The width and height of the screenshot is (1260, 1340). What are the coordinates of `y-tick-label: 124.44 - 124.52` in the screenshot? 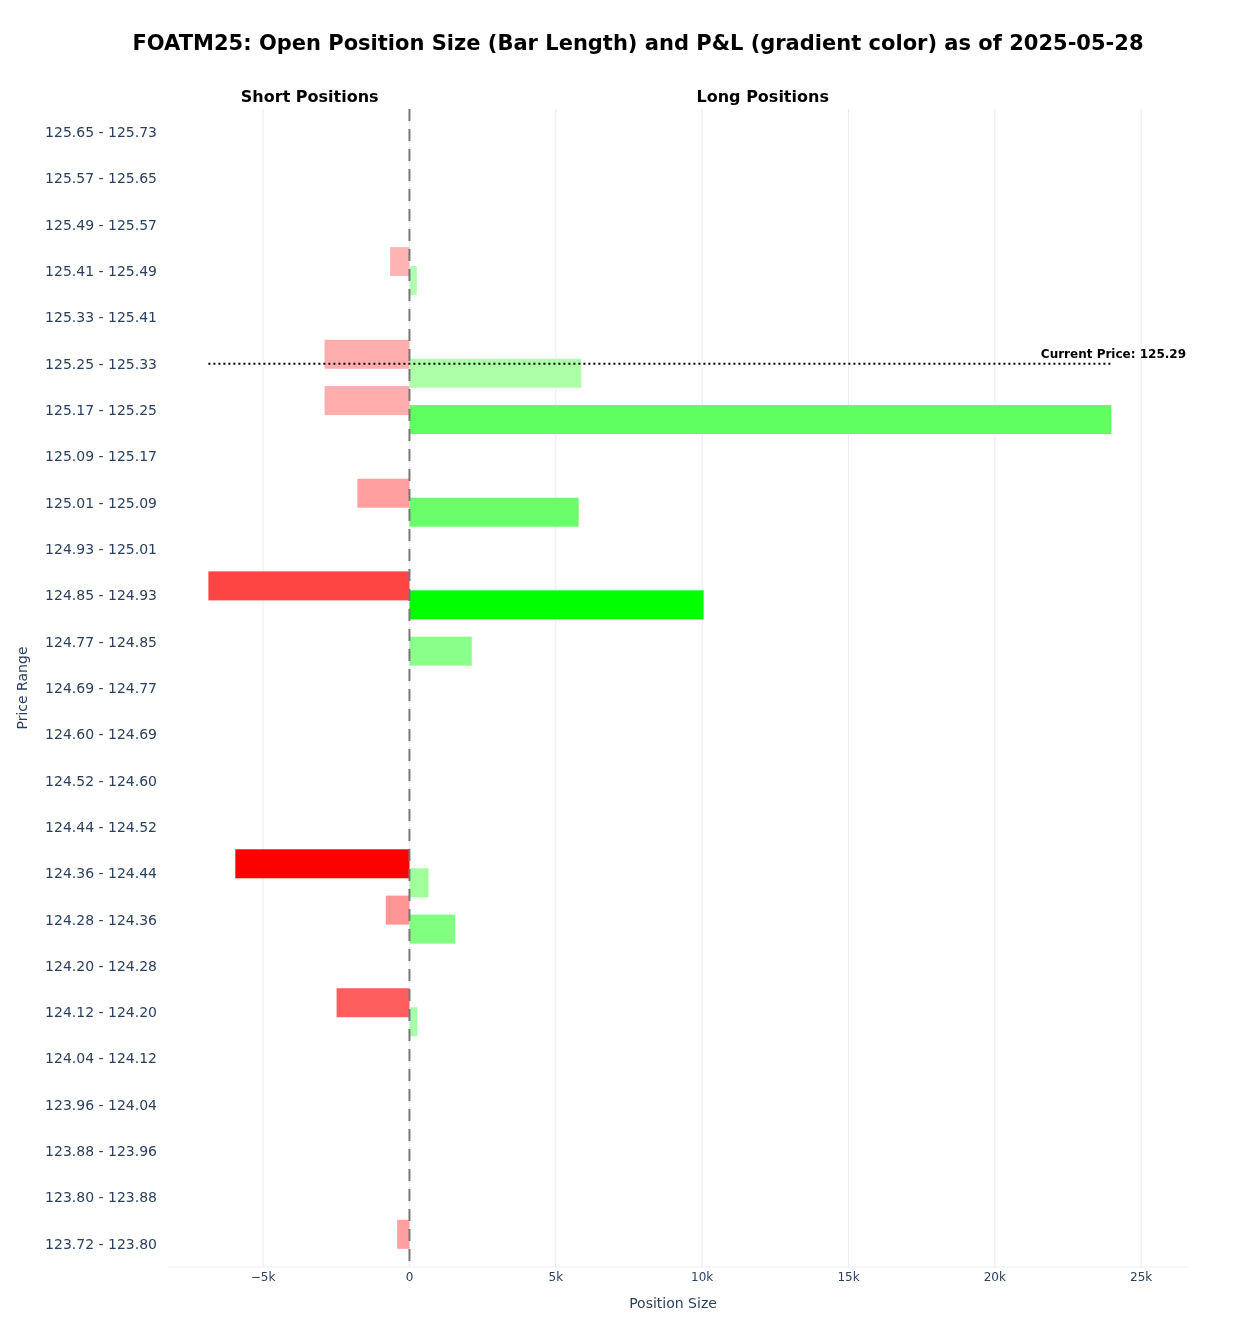 It's located at (101, 826).